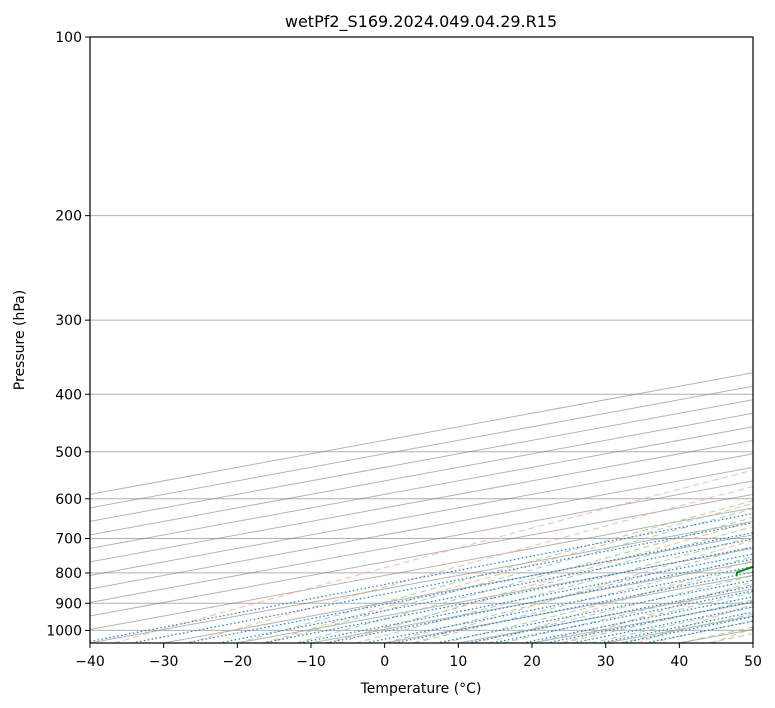  I want to click on moist-adiabats, so click(495, 571).